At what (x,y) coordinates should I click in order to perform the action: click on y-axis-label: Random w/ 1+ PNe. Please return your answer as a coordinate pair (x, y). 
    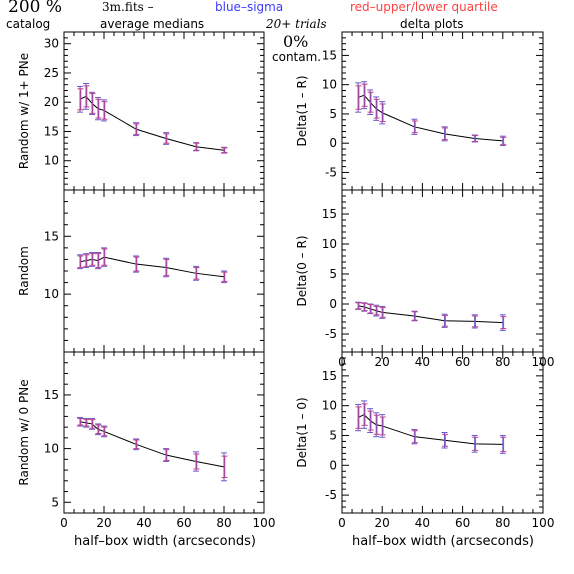
    Looking at the image, I should click on (24, 111).